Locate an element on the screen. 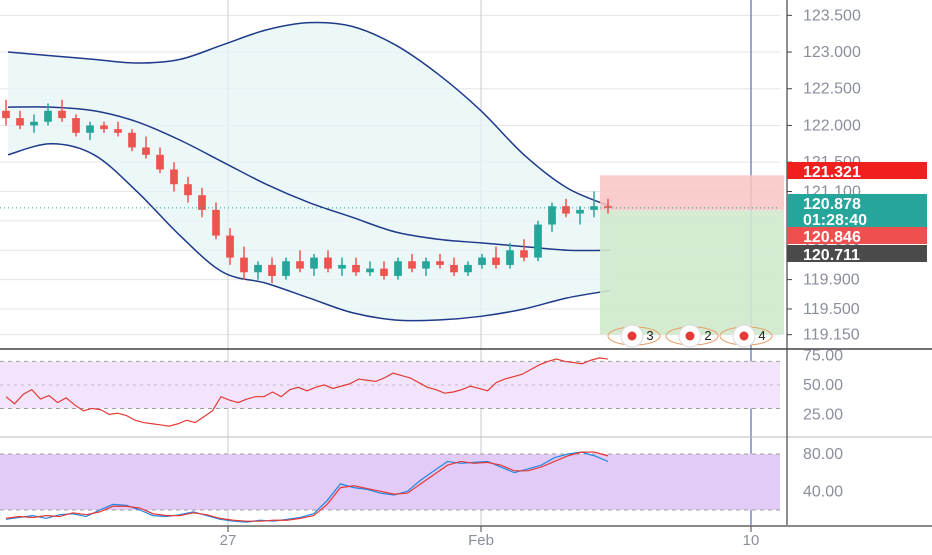  price-tick-label: 122.500 is located at coordinates (832, 89).